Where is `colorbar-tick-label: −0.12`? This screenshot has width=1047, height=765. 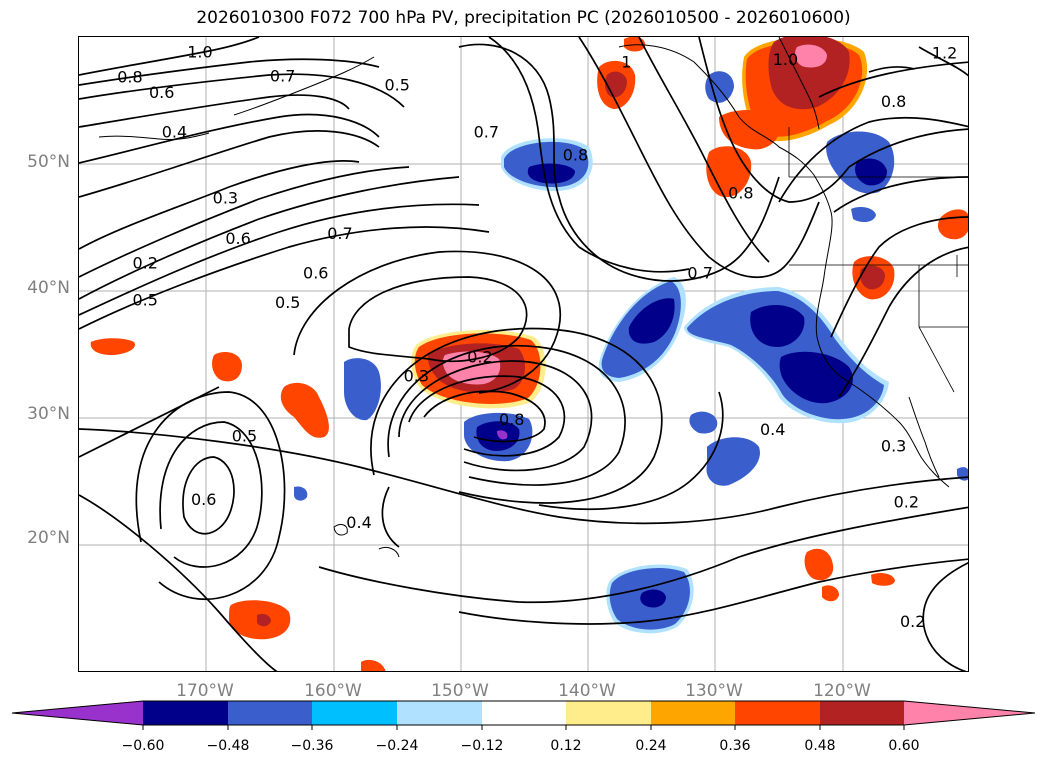
colorbar-tick-label: −0.12 is located at coordinates (482, 746).